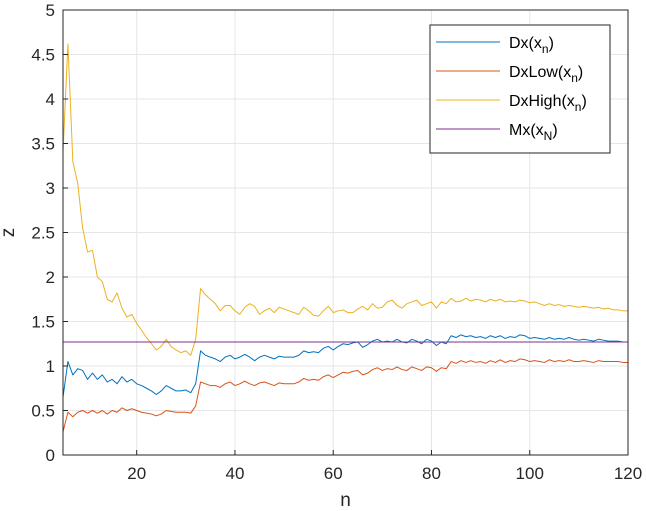 This screenshot has width=646, height=511. I want to click on series-line-dxx, so click(345, 366).